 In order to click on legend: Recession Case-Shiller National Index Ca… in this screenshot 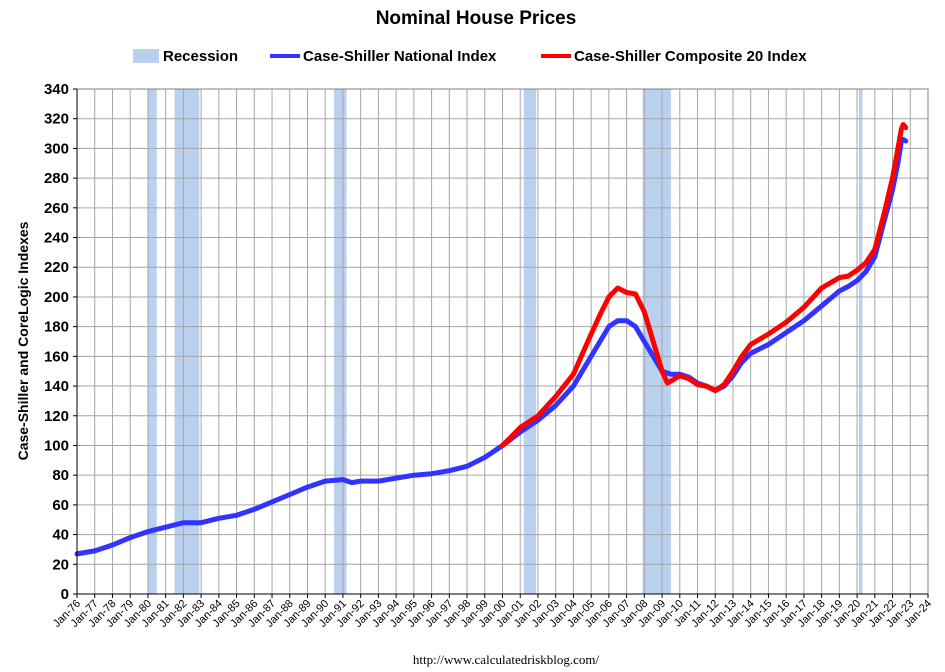, I will do `click(470, 56)`.